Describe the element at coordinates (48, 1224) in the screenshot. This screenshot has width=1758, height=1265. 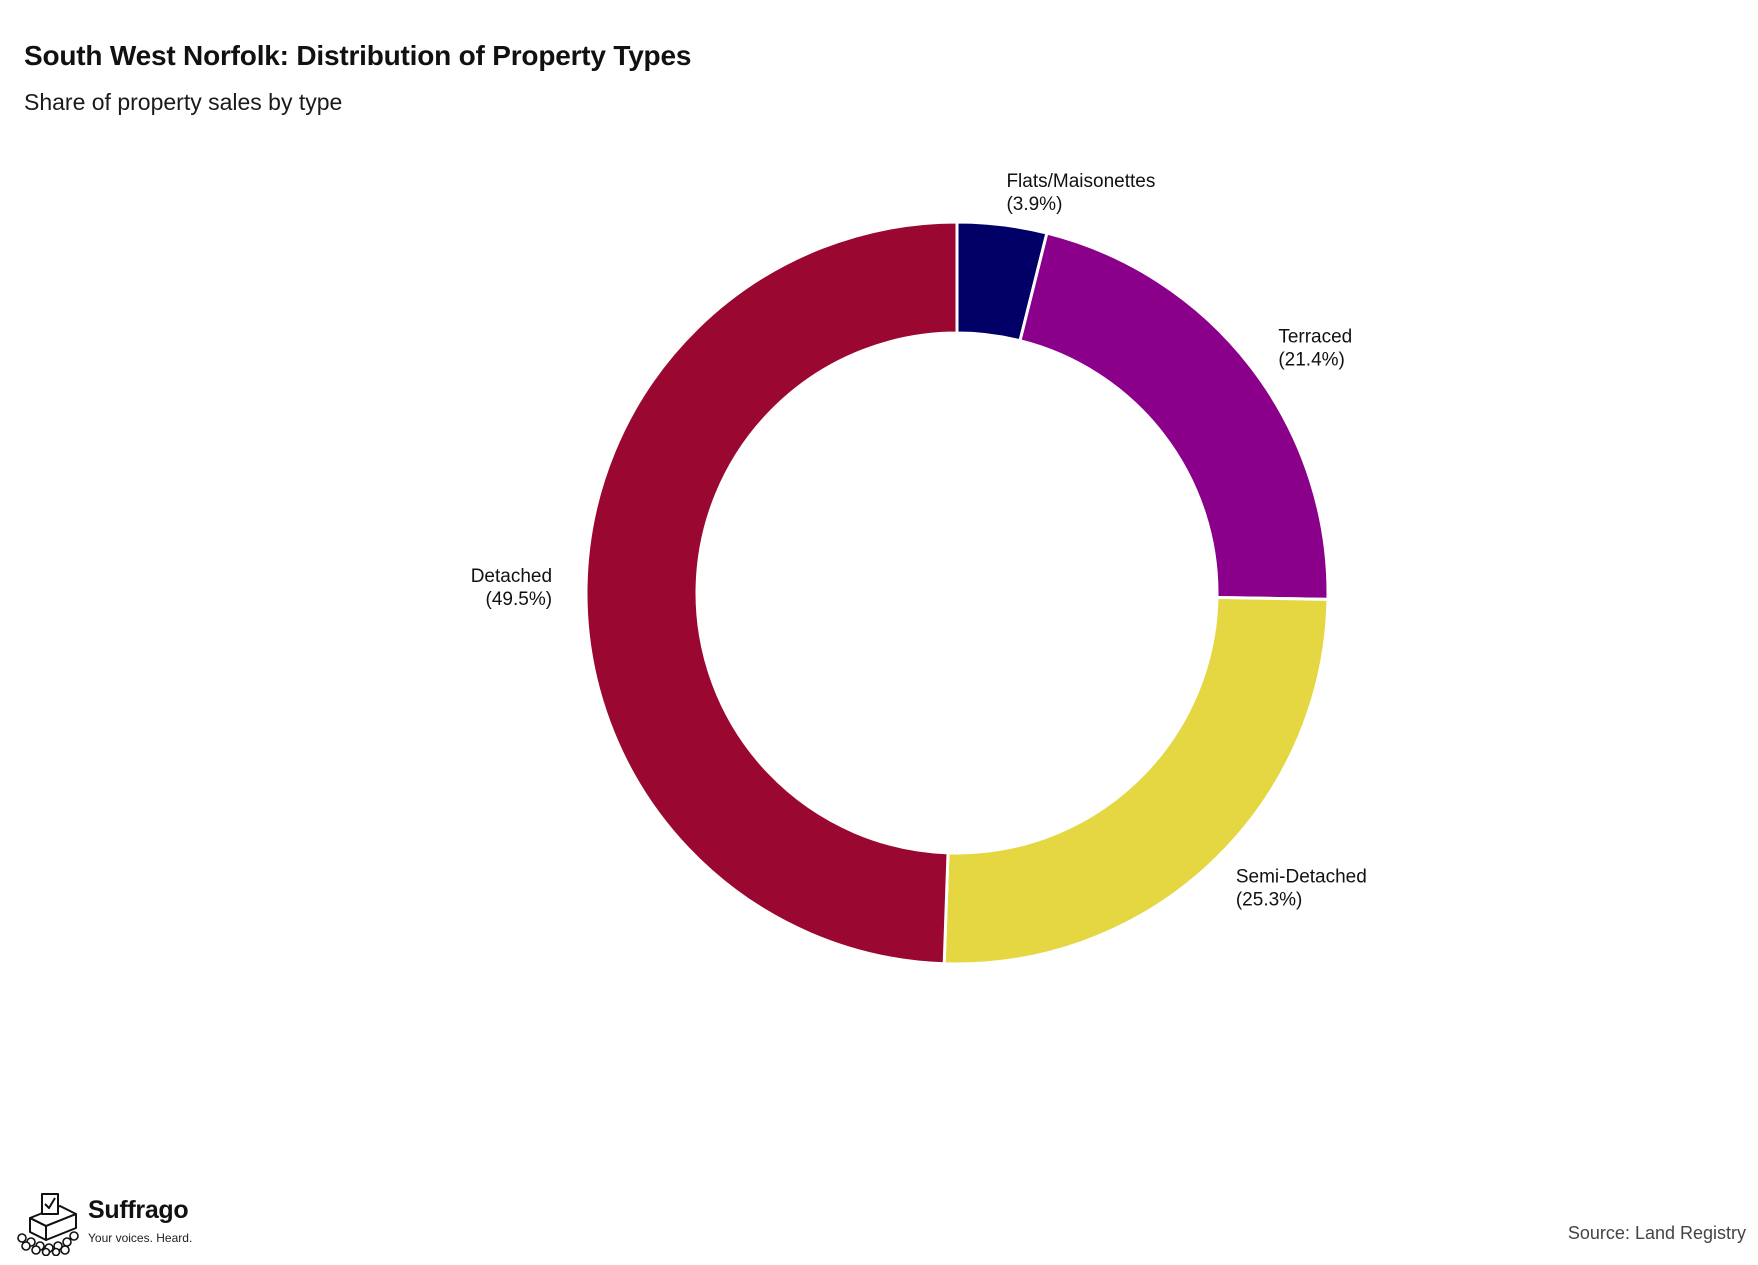
I see `ballot-box-logo-icon` at that location.